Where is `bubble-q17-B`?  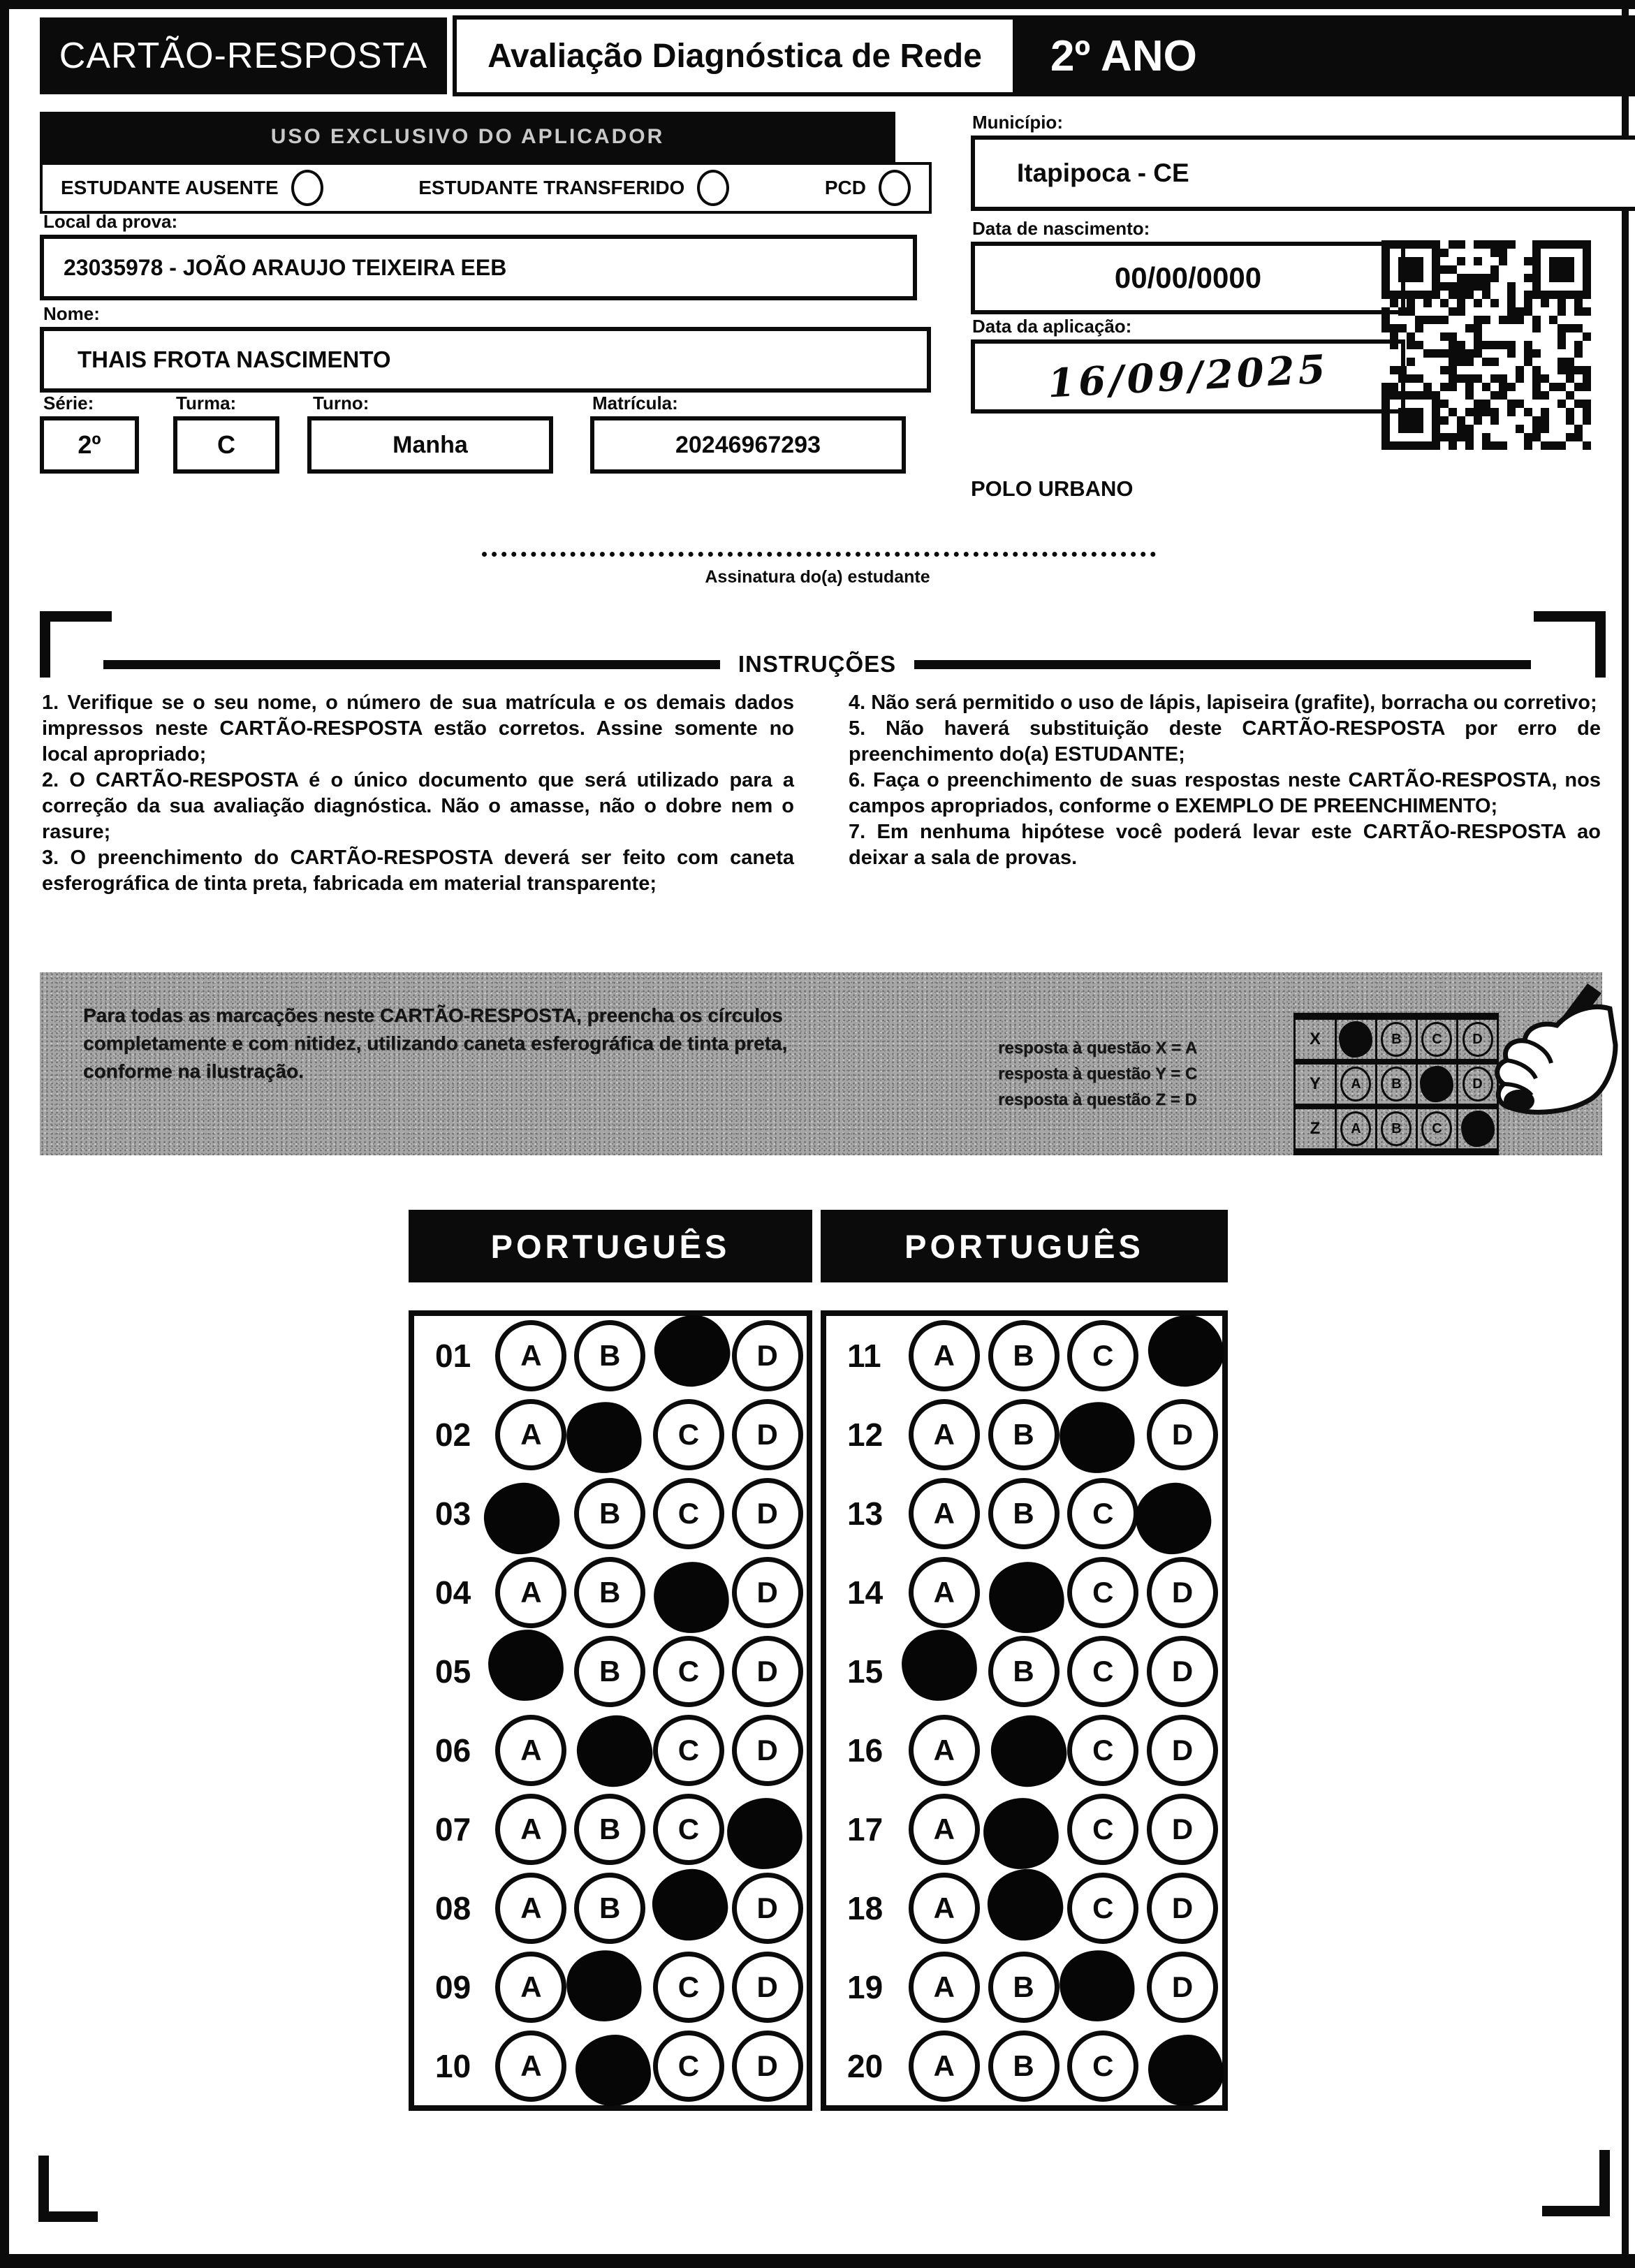 bubble-q17-B is located at coordinates (1023, 1832).